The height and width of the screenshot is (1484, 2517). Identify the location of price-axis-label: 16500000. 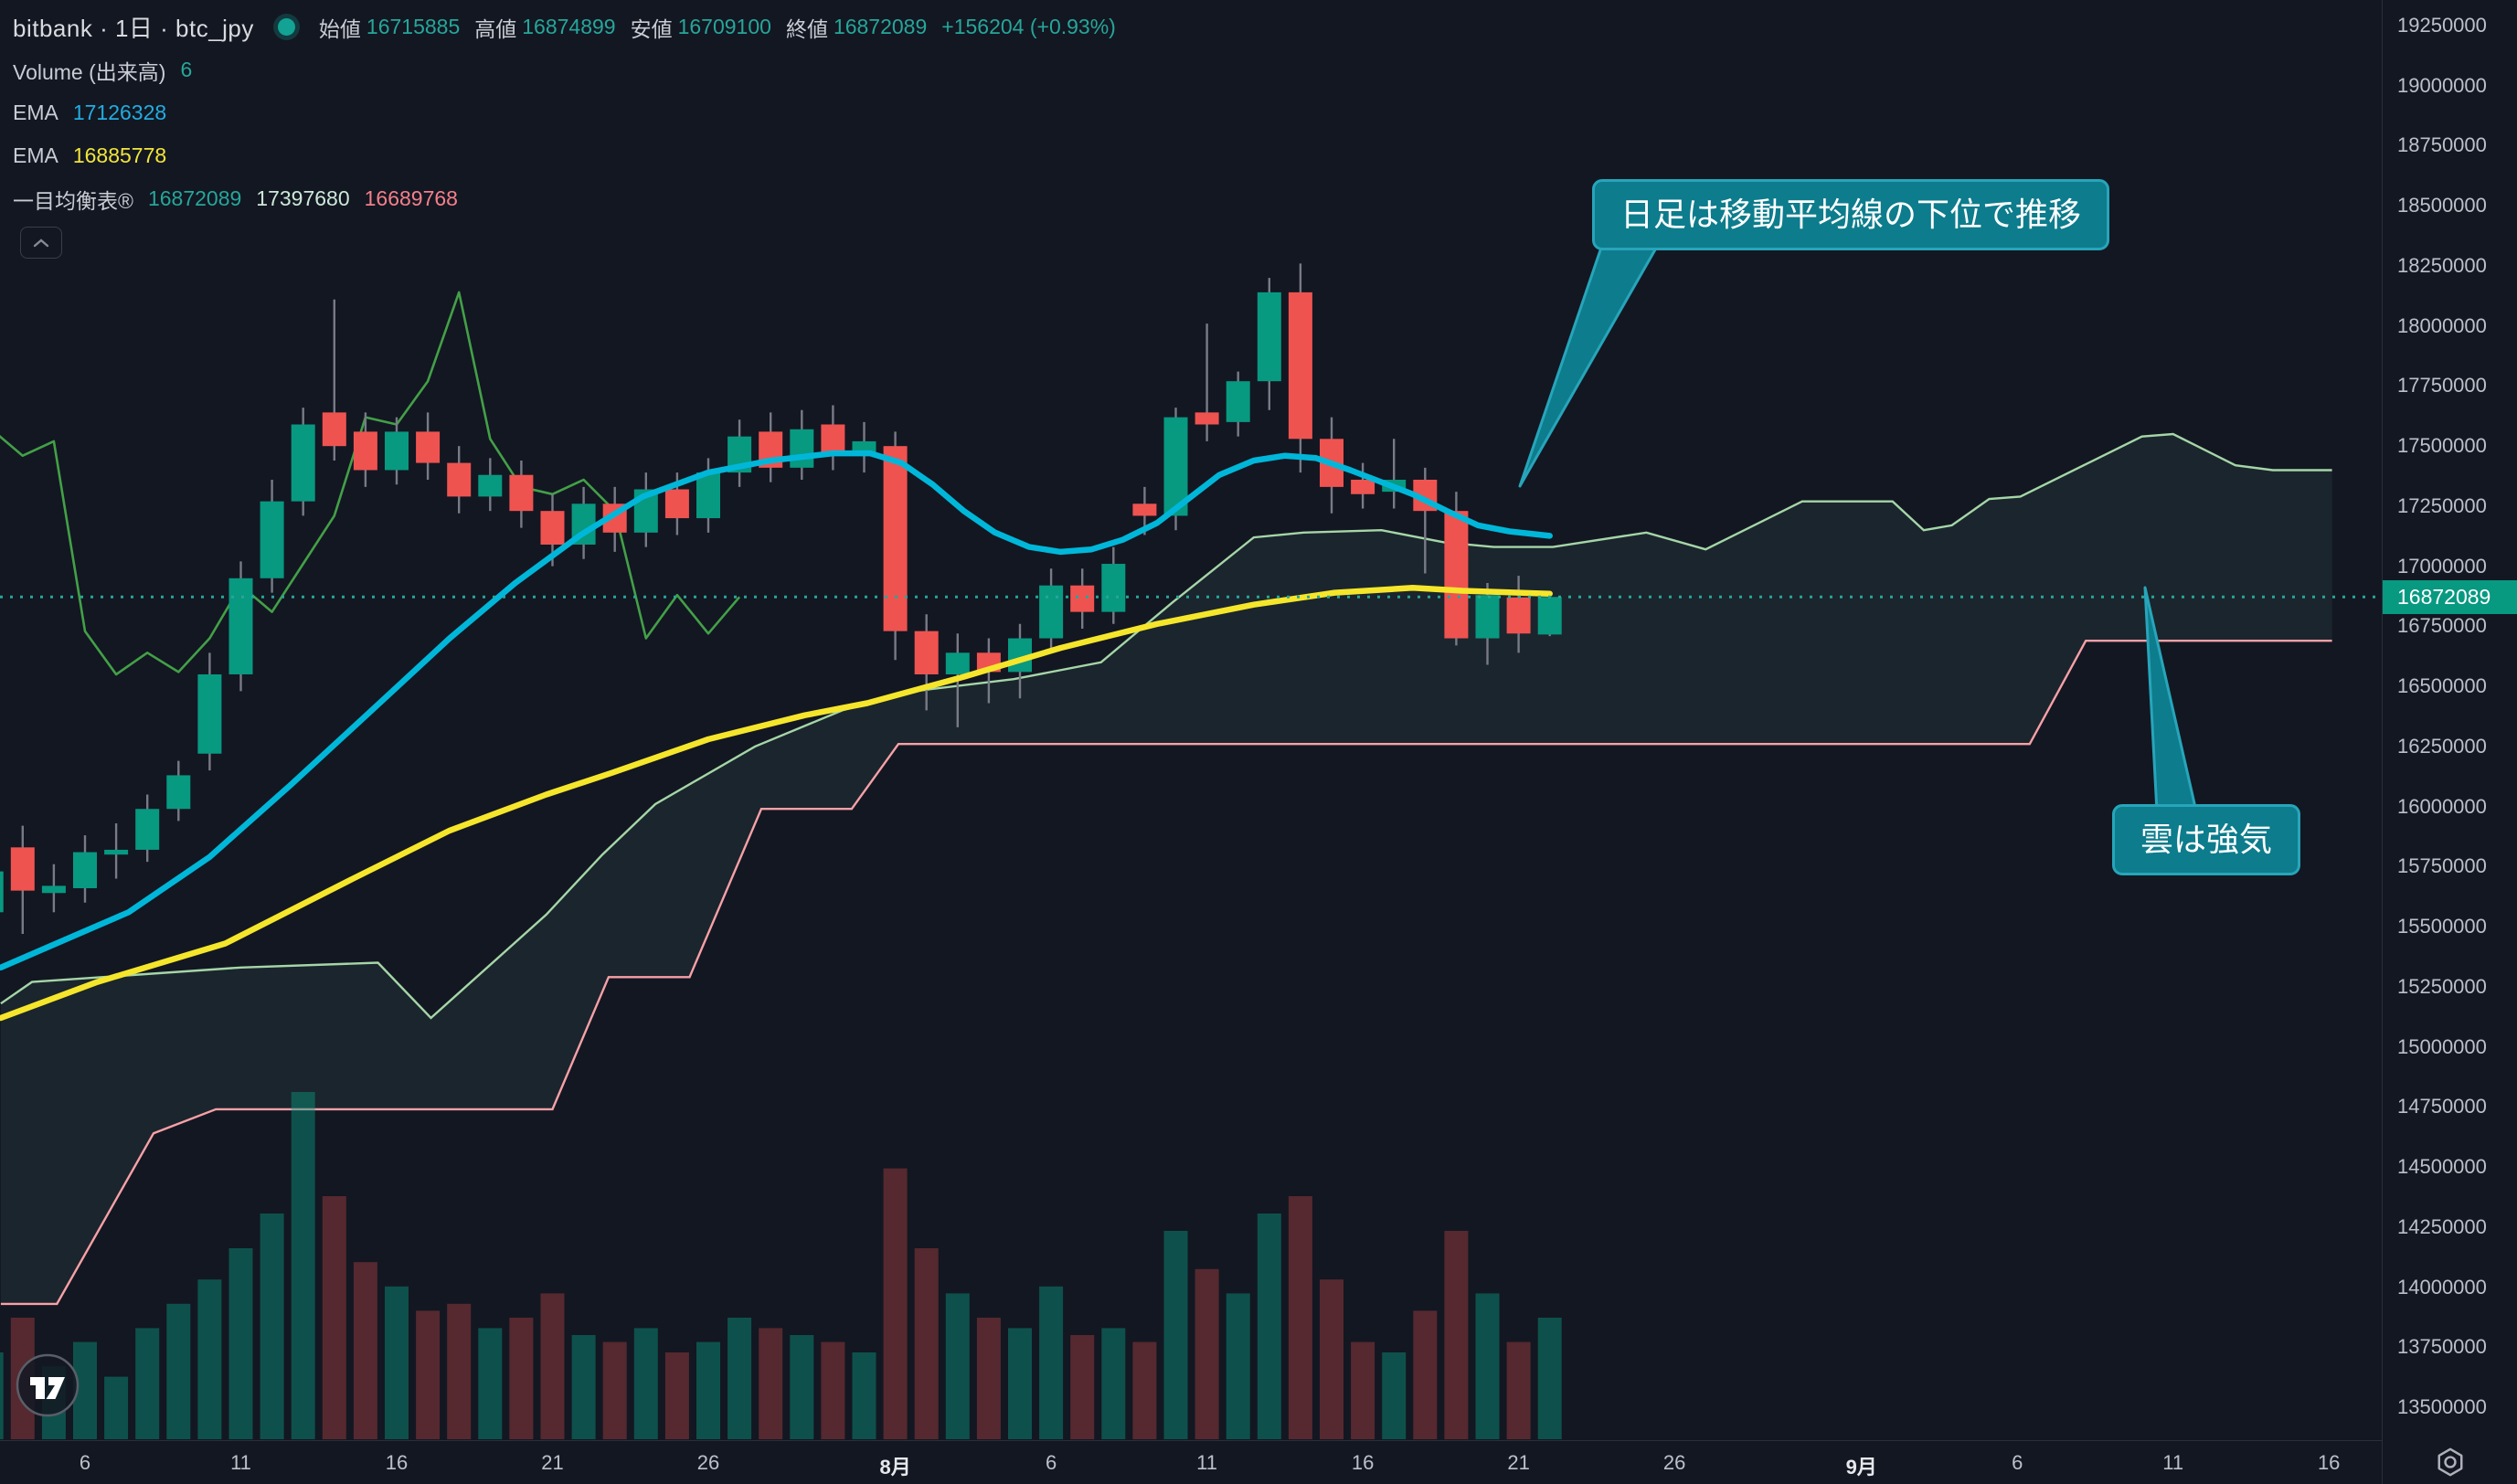
(2442, 686).